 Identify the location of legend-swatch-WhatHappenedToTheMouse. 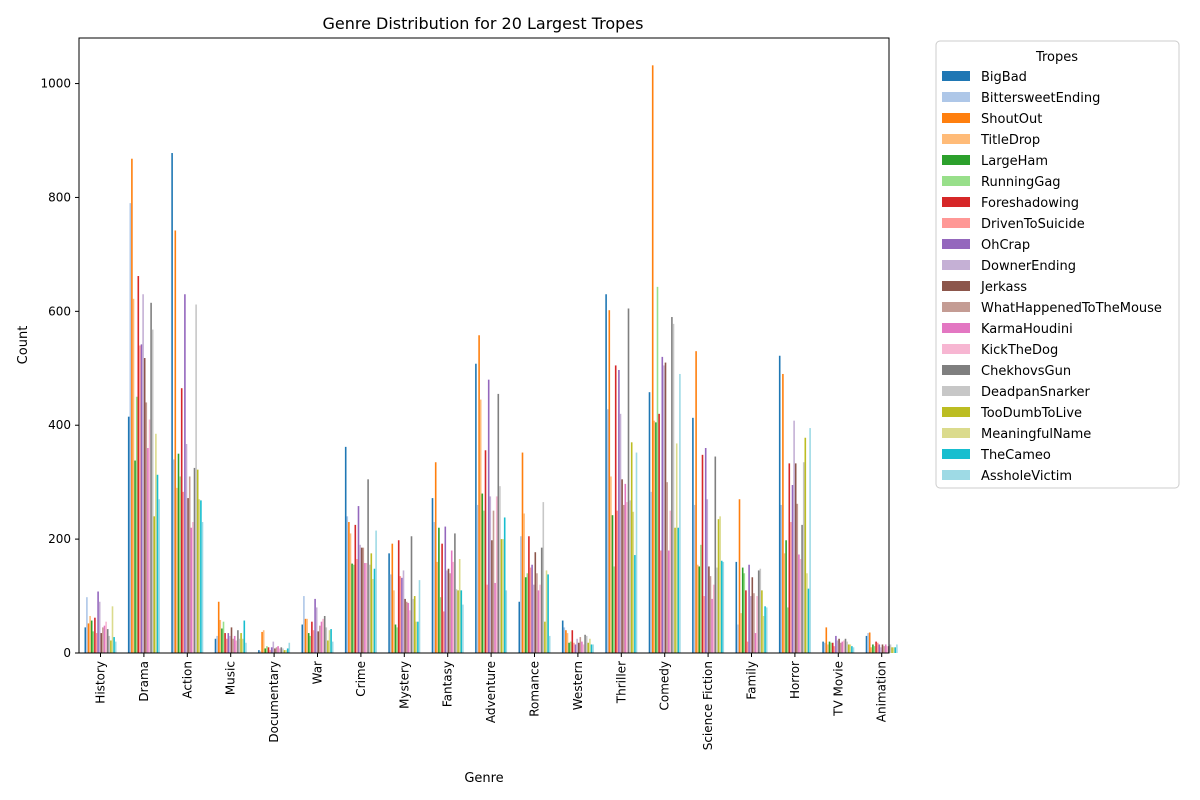
(956, 307).